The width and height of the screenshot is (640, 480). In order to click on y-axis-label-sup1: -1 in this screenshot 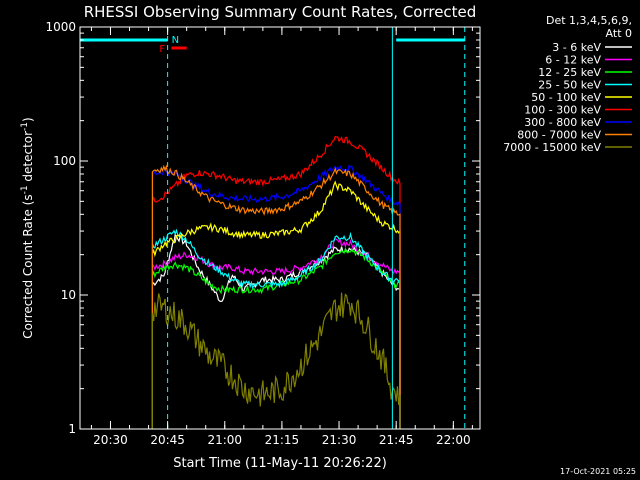, I will do `click(25, 189)`.